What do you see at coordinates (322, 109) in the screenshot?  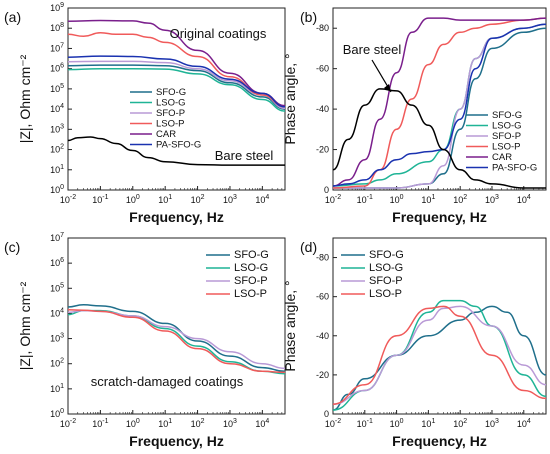 I see `y-tick-label: -40` at bounding box center [322, 109].